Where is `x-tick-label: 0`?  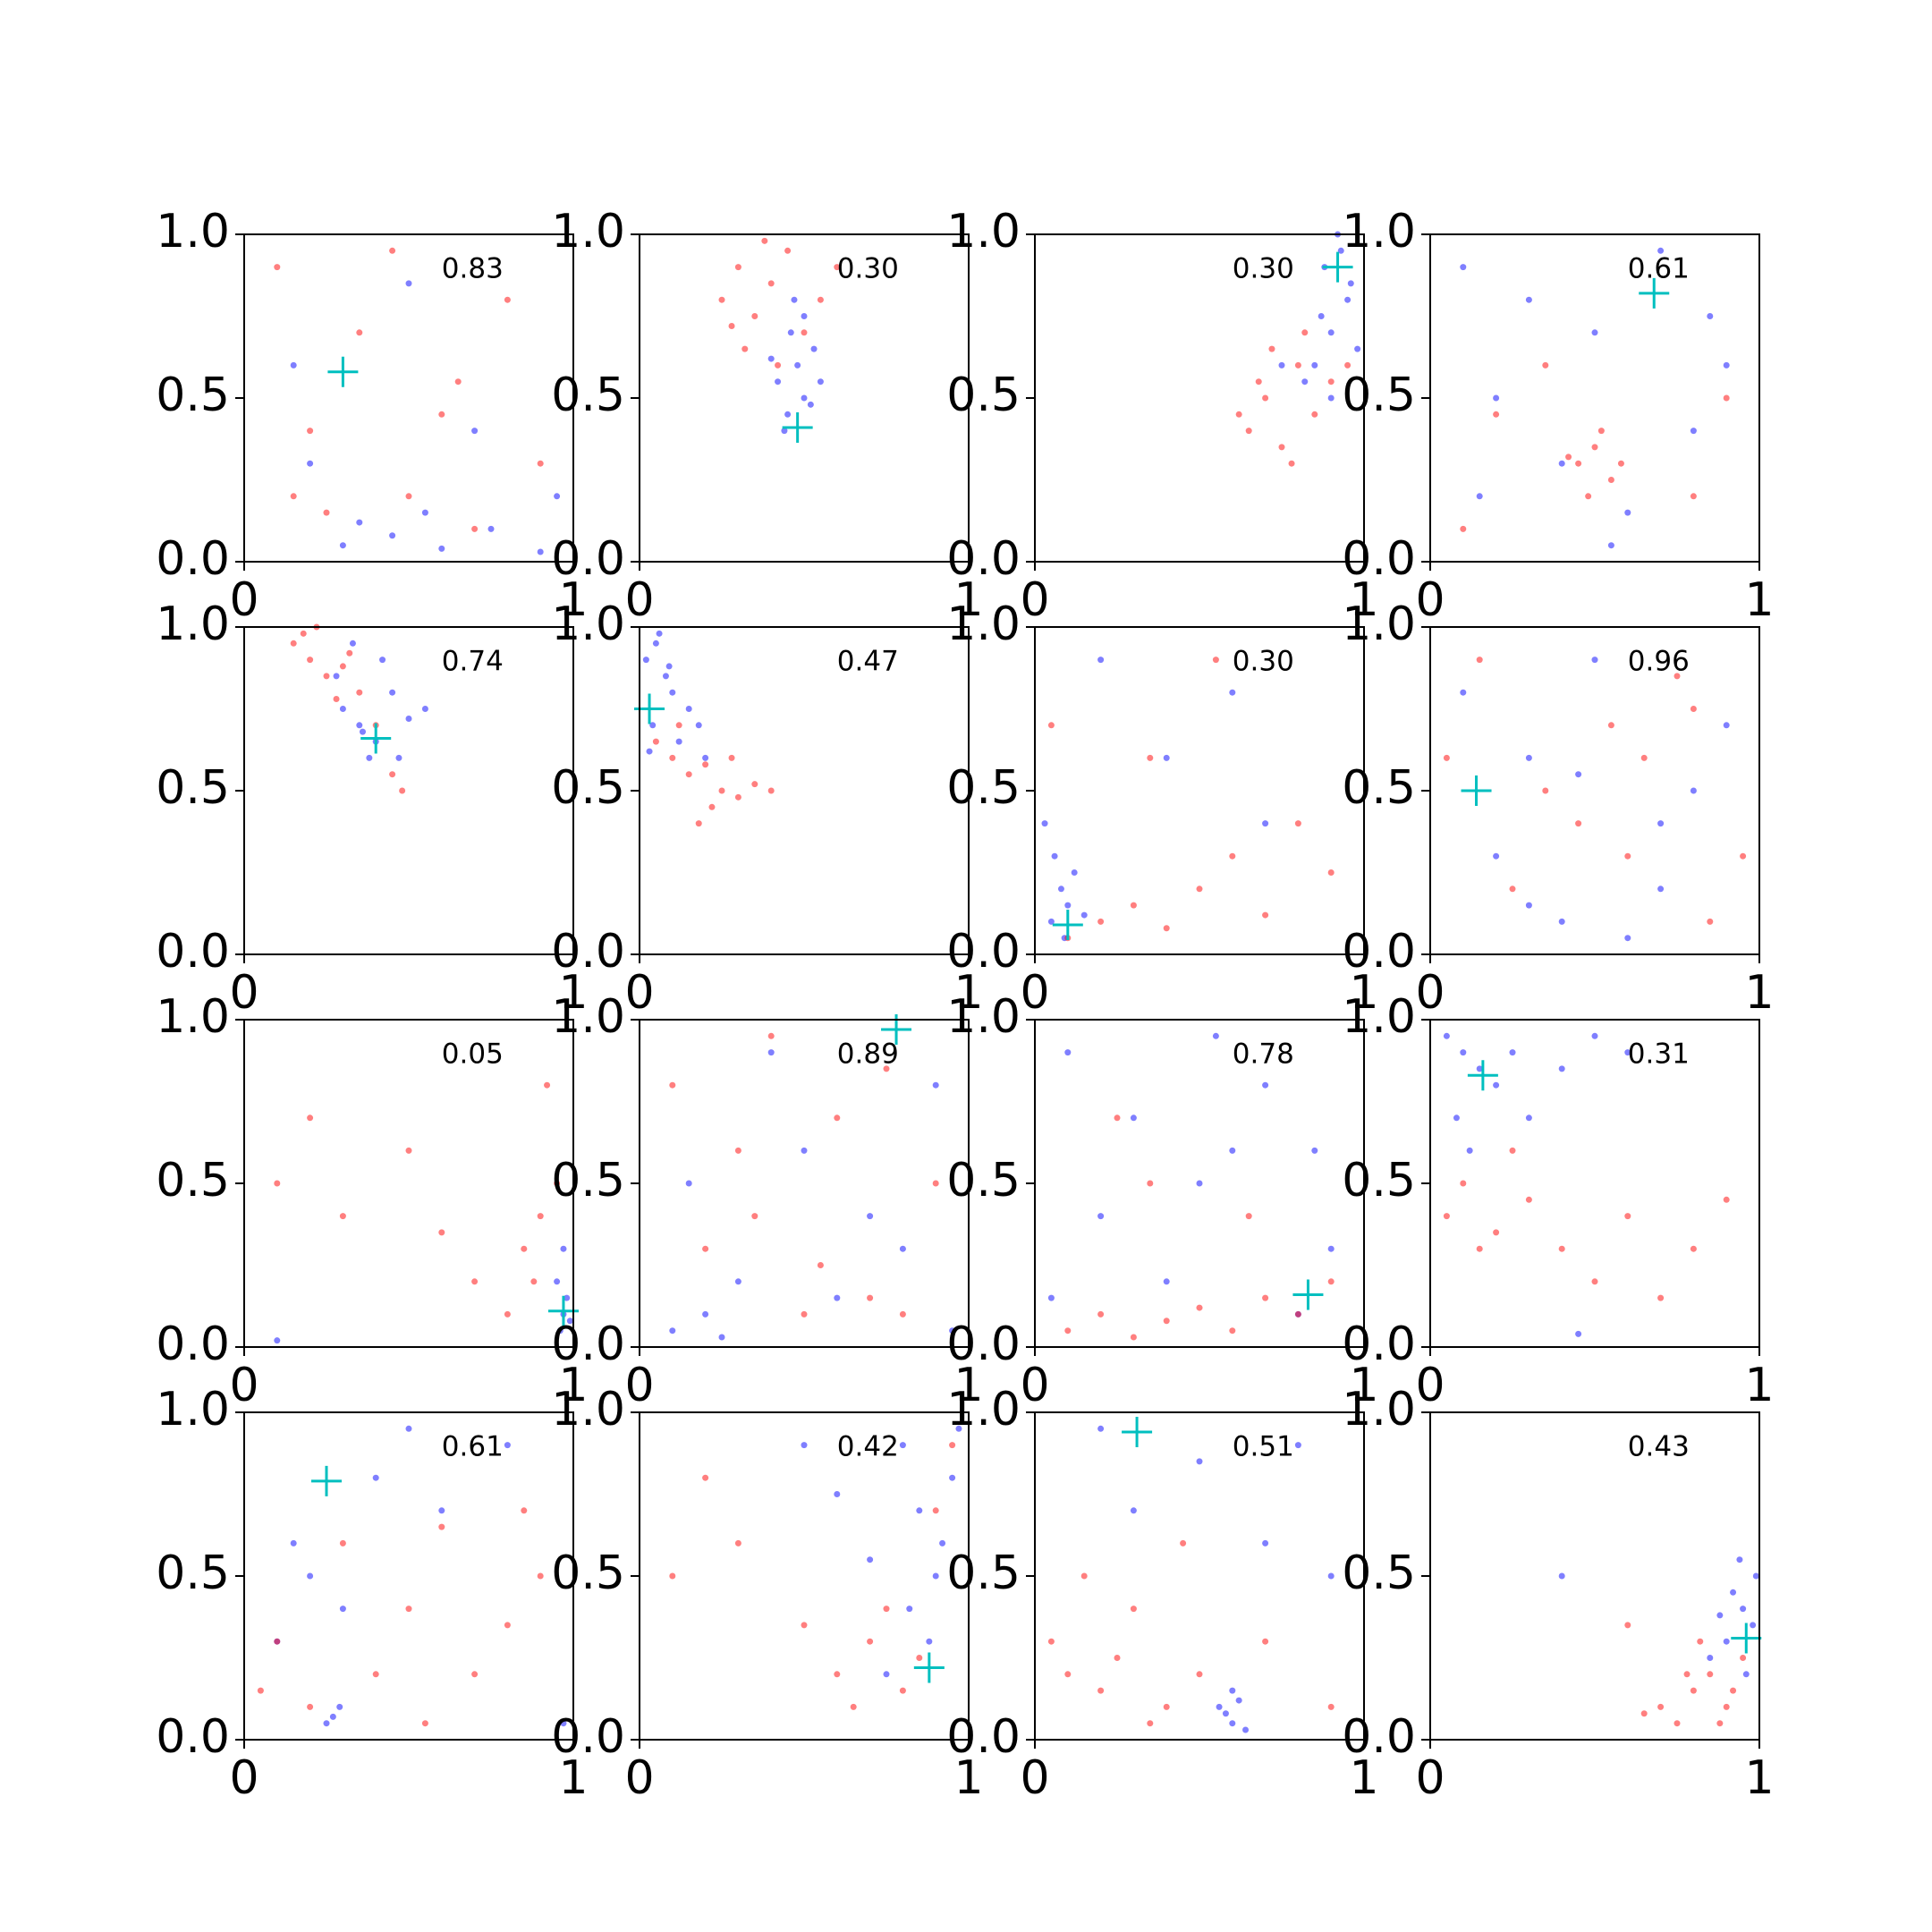
x-tick-label: 0 is located at coordinates (1034, 600).